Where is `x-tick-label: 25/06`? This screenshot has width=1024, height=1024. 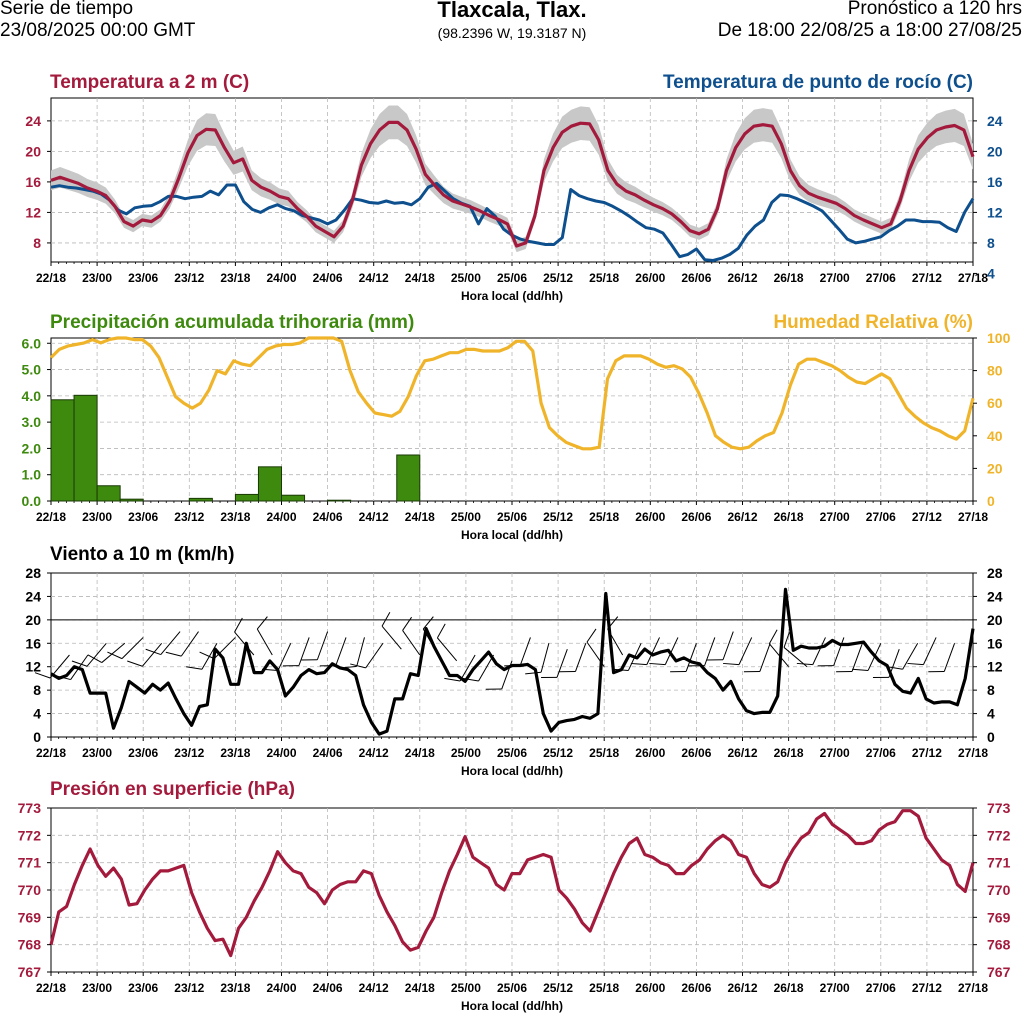
x-tick-label: 25/06 is located at coordinates (512, 517).